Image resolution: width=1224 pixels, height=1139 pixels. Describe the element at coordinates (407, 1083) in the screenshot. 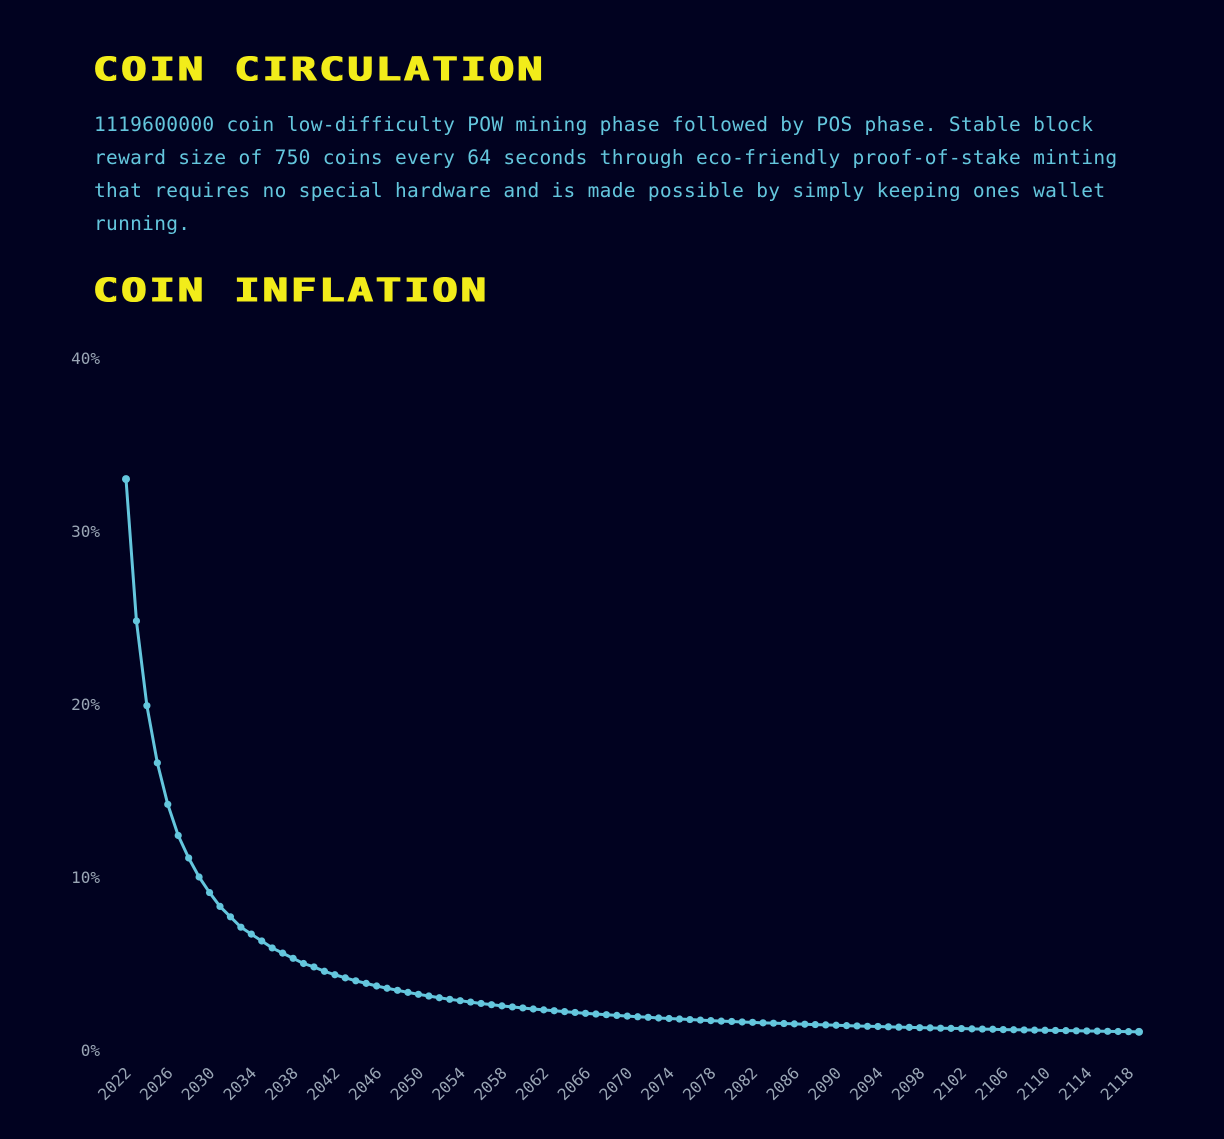

I see `x-tick-label: 2050` at that location.